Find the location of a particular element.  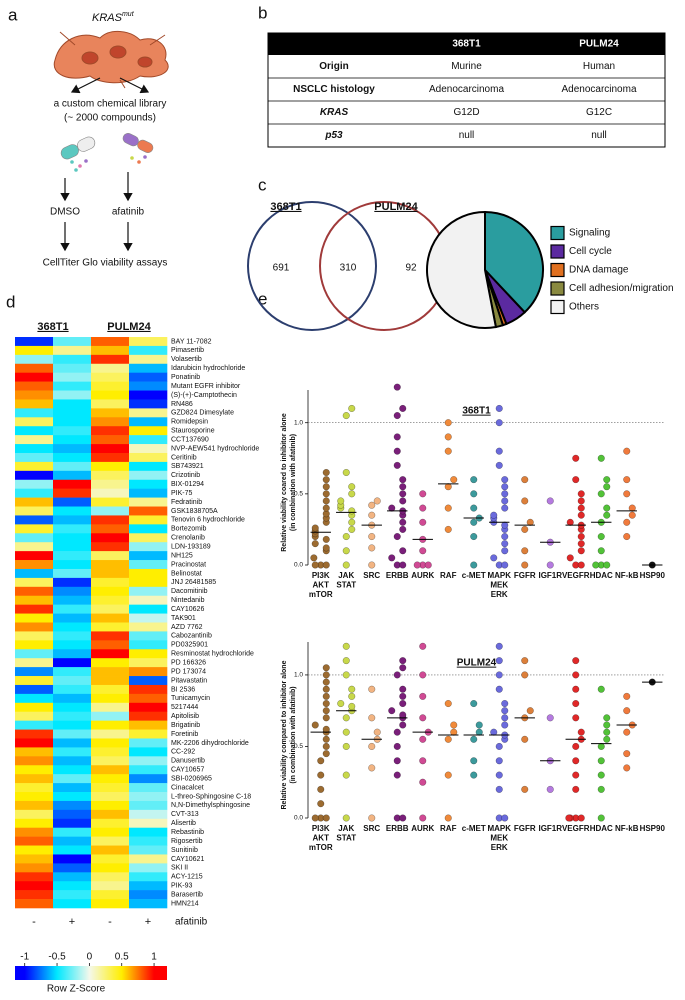

x-tick-label: AURK is located at coordinates (422, 828).